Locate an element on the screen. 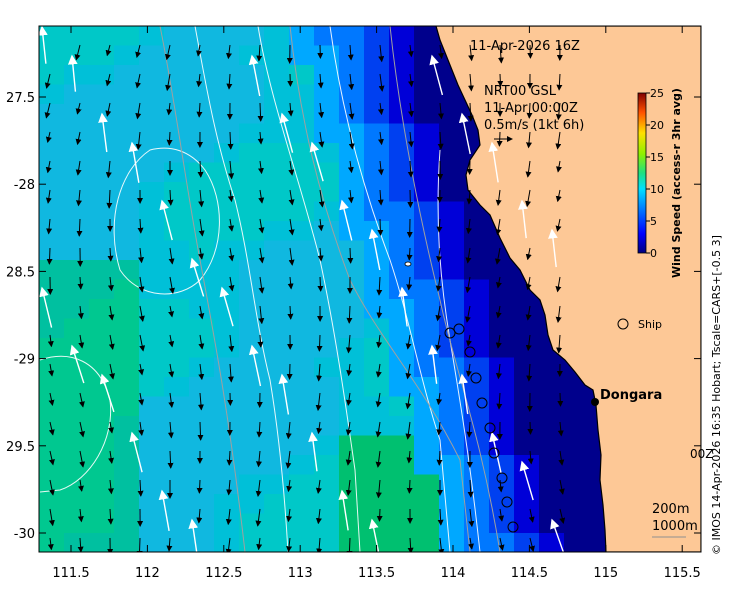 The width and height of the screenshot is (740, 592). svg-text: -28 is located at coordinates (24, 185).